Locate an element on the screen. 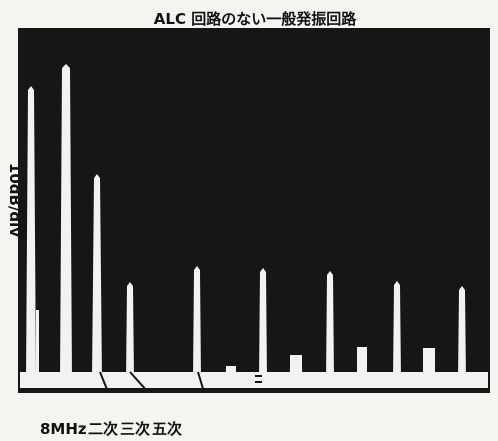  title: ALC 回路のない一般発振回路 is located at coordinates (255, 19).